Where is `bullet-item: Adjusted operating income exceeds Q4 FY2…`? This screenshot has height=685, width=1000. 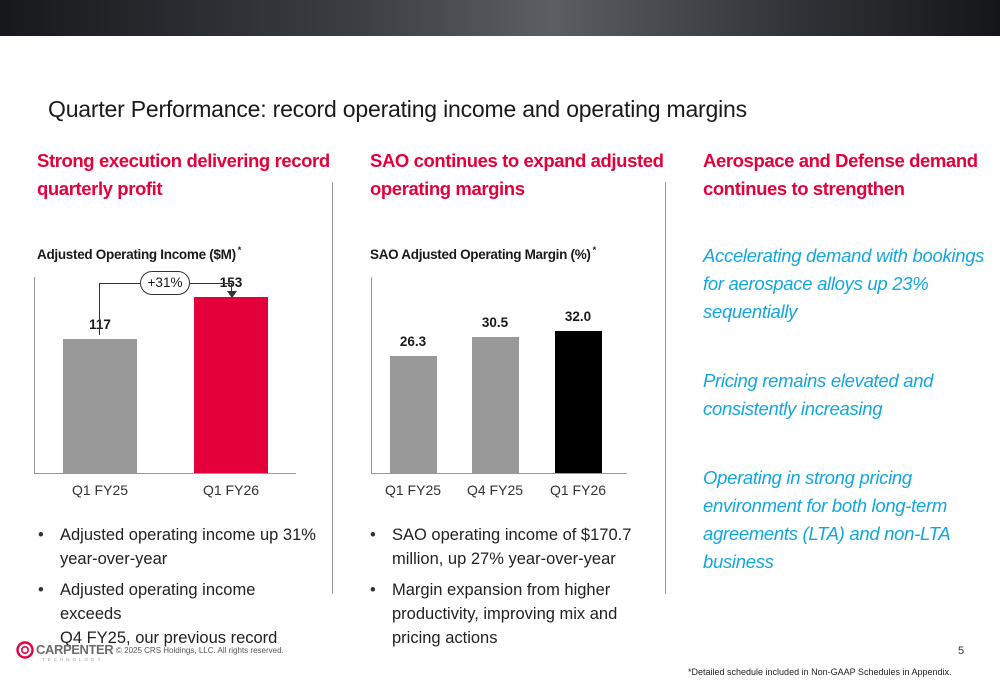
bullet-item: Adjusted operating income exceeds Q4 FY2… is located at coordinates (177, 614).